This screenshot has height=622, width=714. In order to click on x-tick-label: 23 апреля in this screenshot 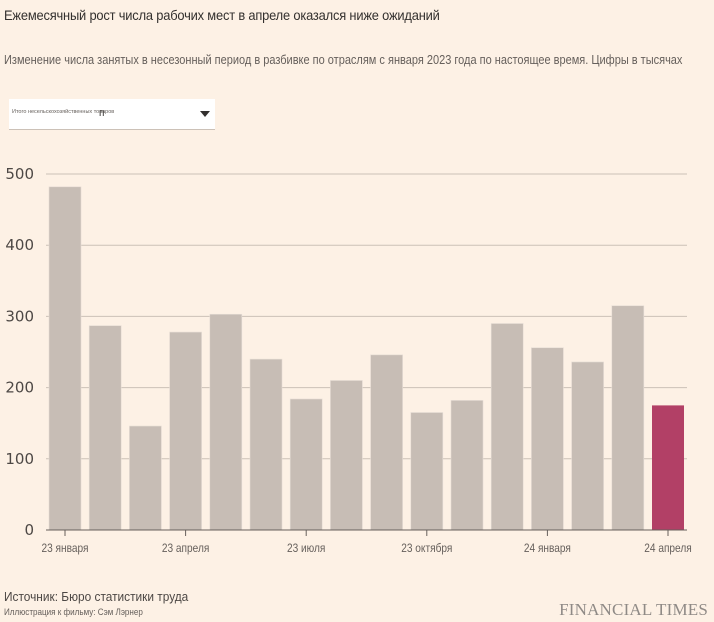, I will do `click(186, 548)`.